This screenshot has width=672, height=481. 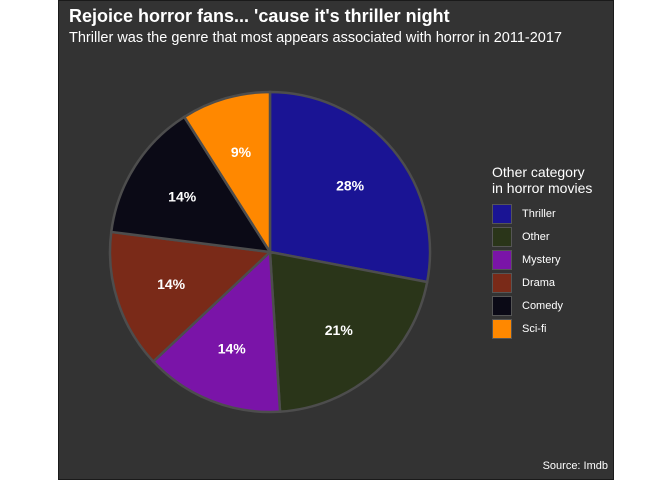 I want to click on legend-items: Thriller Other Mystery Drama Comedy Sci-fi, so click(x=542, y=271).